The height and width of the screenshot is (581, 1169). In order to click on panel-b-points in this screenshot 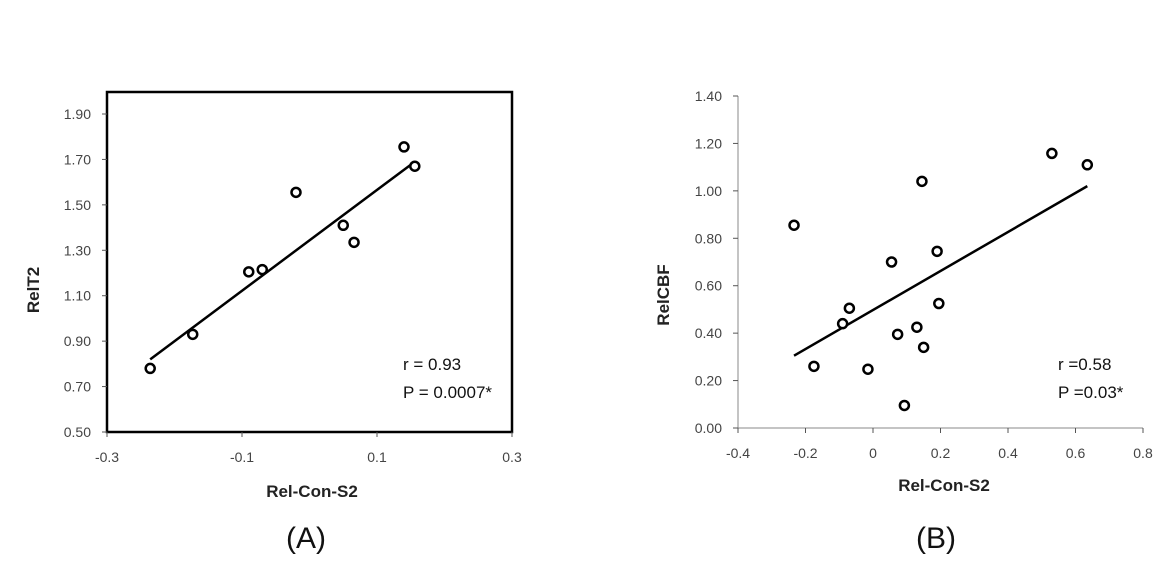, I will do `click(941, 279)`.